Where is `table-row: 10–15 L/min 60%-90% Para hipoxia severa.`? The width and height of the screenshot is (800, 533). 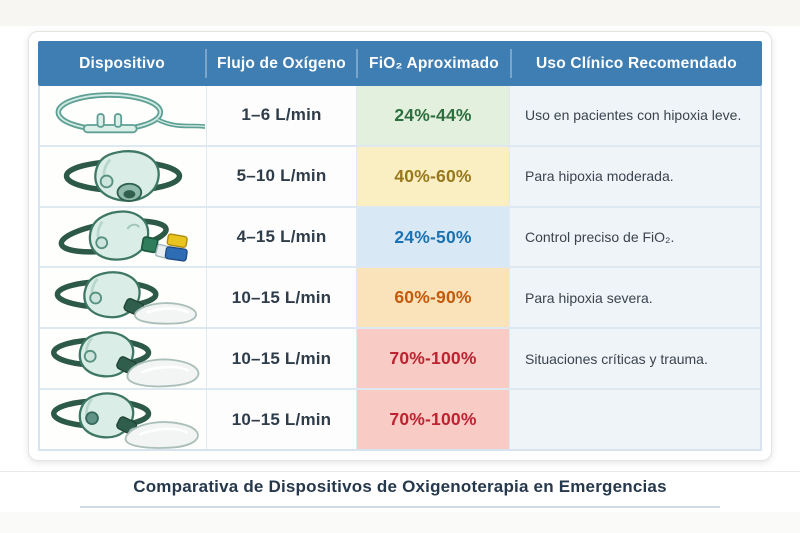 table-row: 10–15 L/min 60%-90% Para hipoxia severa. is located at coordinates (400, 297).